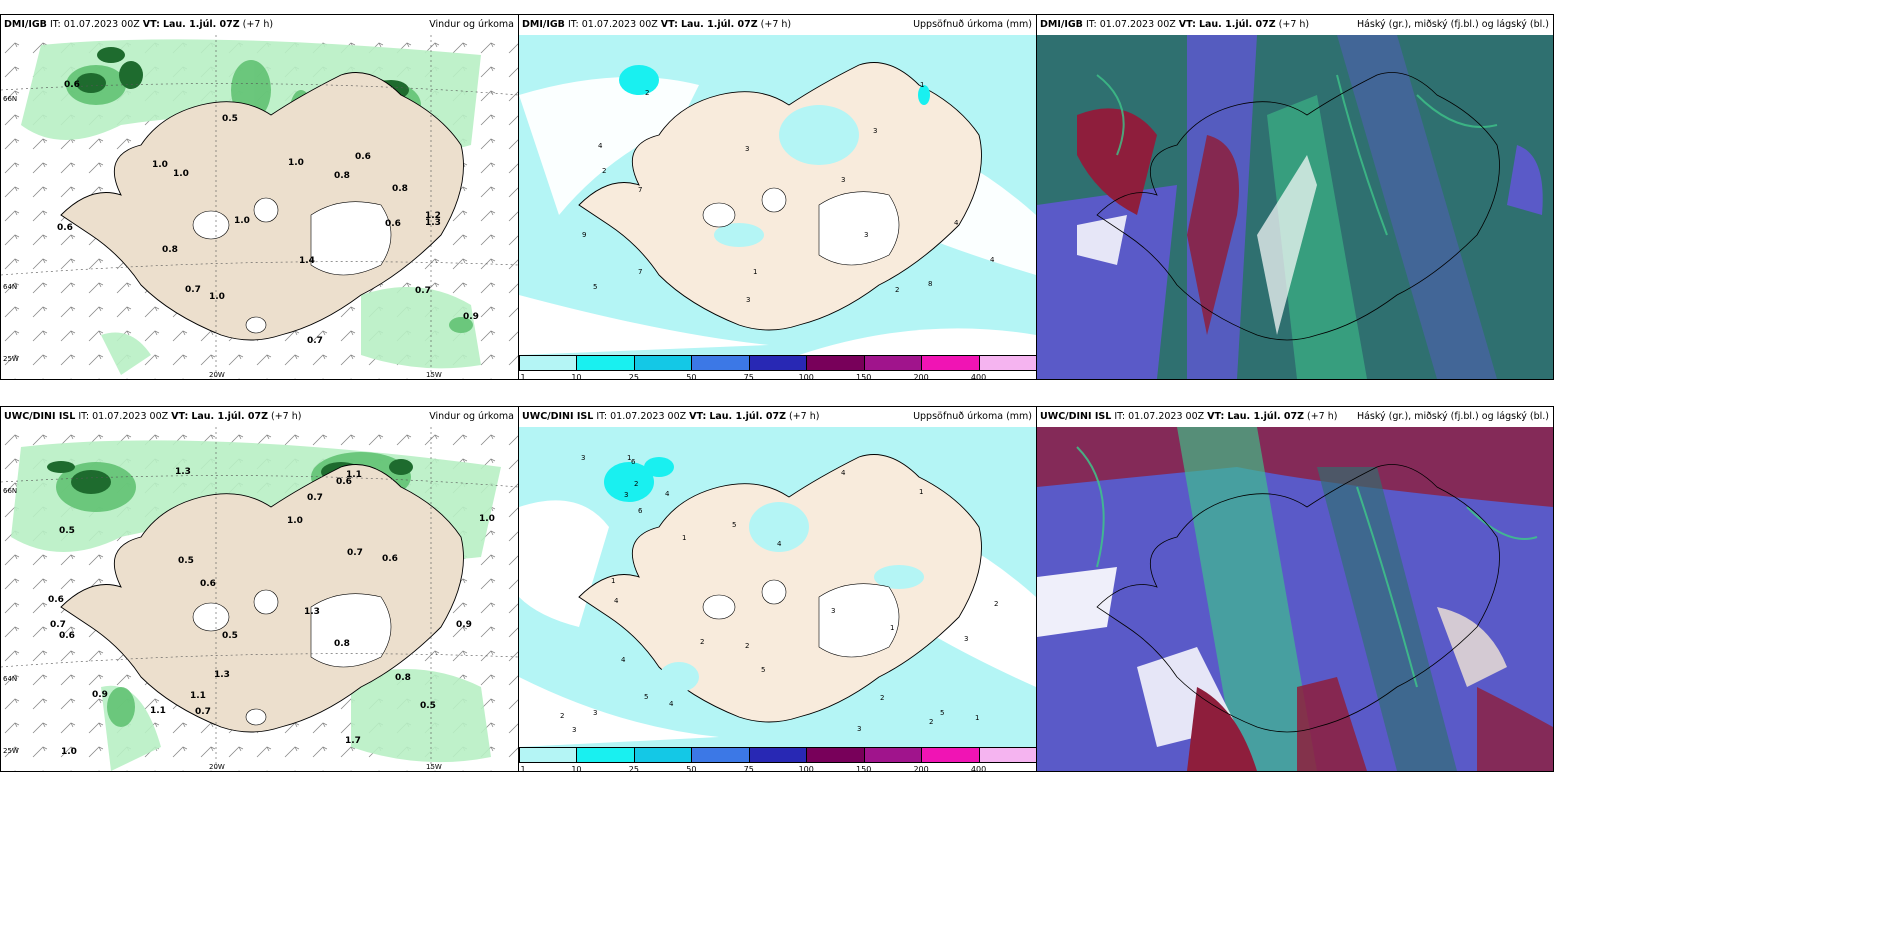 This screenshot has width=1900, height=950. I want to click on value-label: 1.4, so click(307, 261).